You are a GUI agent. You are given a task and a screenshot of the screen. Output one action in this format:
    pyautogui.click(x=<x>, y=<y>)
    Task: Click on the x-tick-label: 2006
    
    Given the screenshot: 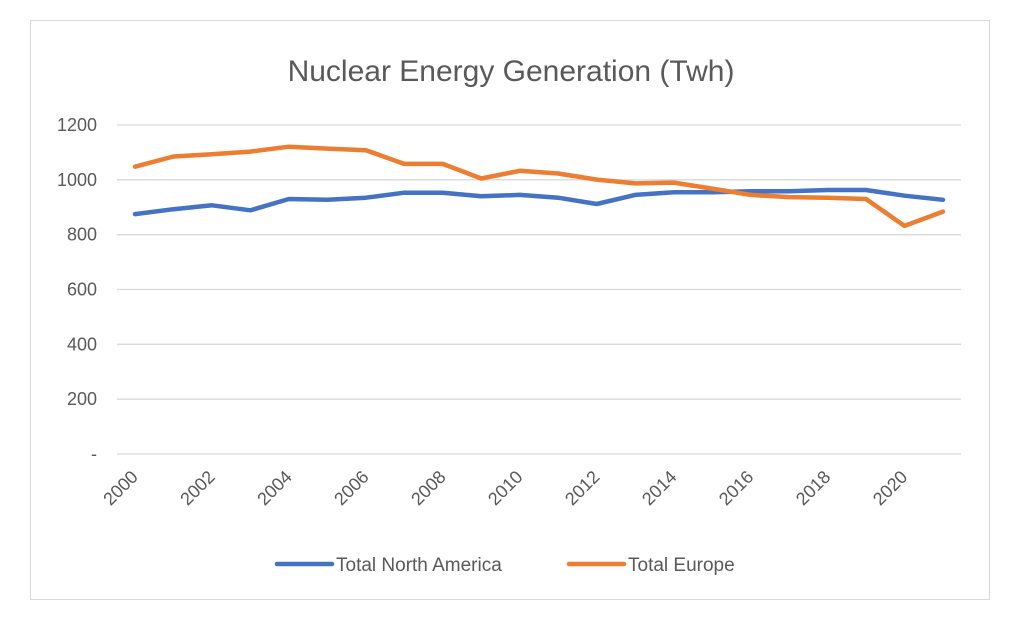 What is the action you would take?
    pyautogui.click(x=351, y=488)
    